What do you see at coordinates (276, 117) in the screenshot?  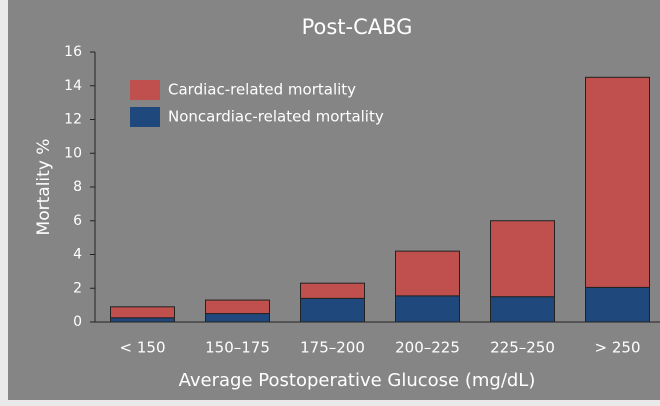 I see `legend-label: Noncardiac-related mortality` at bounding box center [276, 117].